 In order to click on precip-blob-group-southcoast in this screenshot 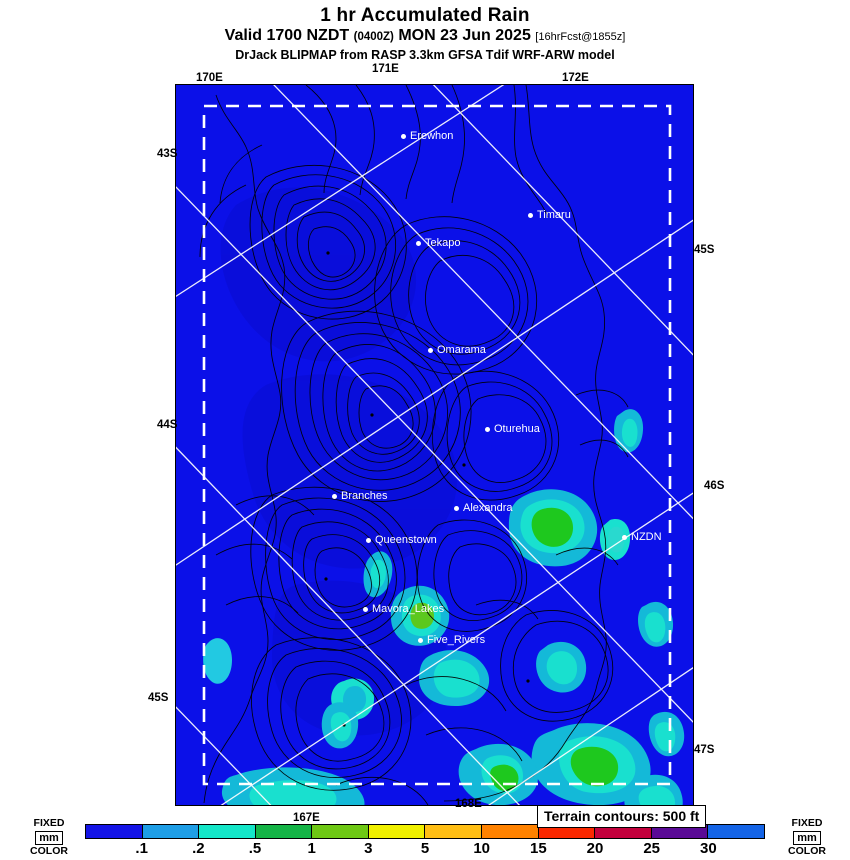, I will do `click(444, 703)`.